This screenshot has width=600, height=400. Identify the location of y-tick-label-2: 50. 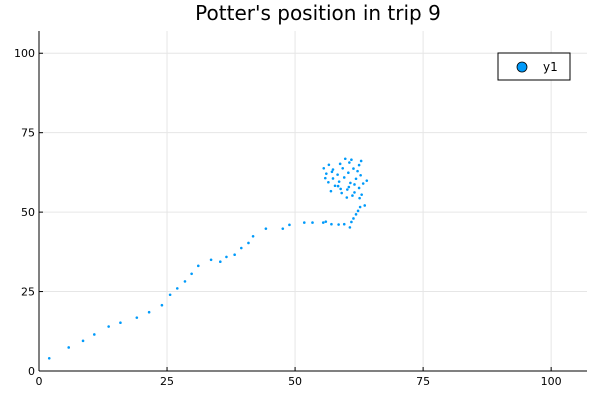
(28, 212).